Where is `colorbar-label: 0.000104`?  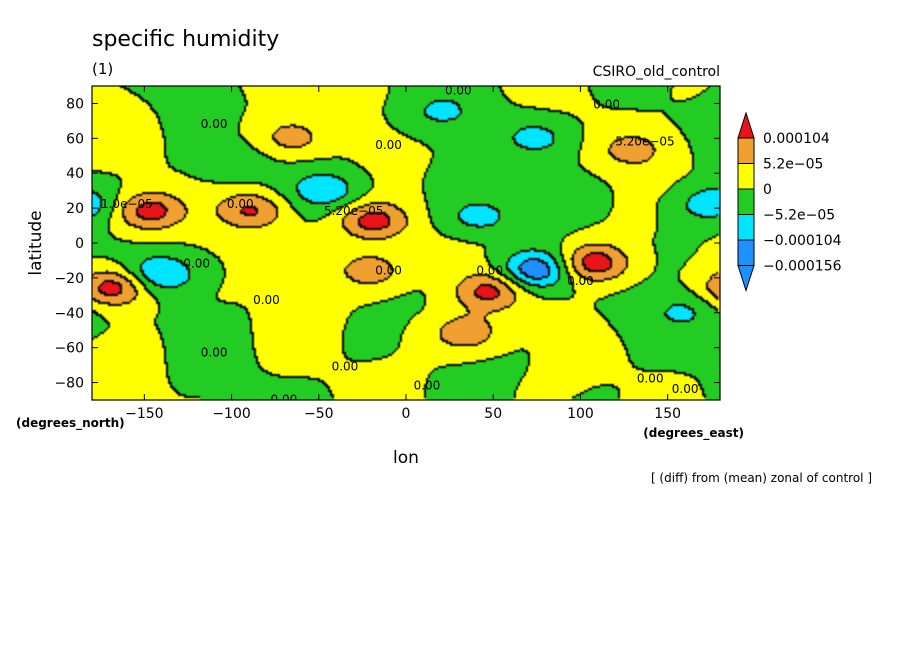
colorbar-label: 0.000104 is located at coordinates (796, 139).